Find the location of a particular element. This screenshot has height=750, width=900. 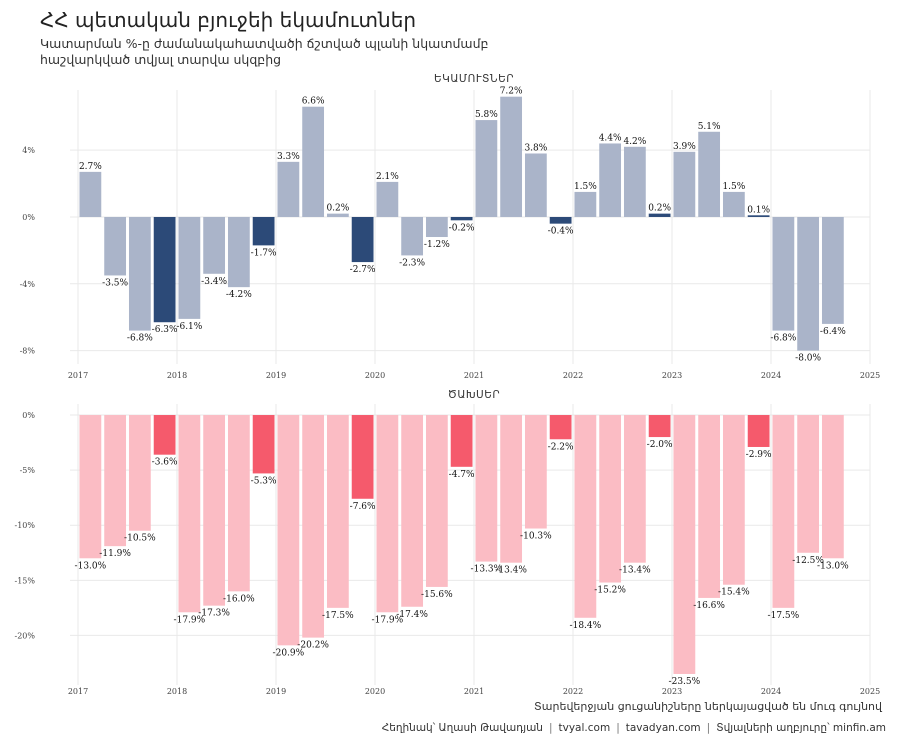

expense-data-label: -2.2% is located at coordinates (561, 447).